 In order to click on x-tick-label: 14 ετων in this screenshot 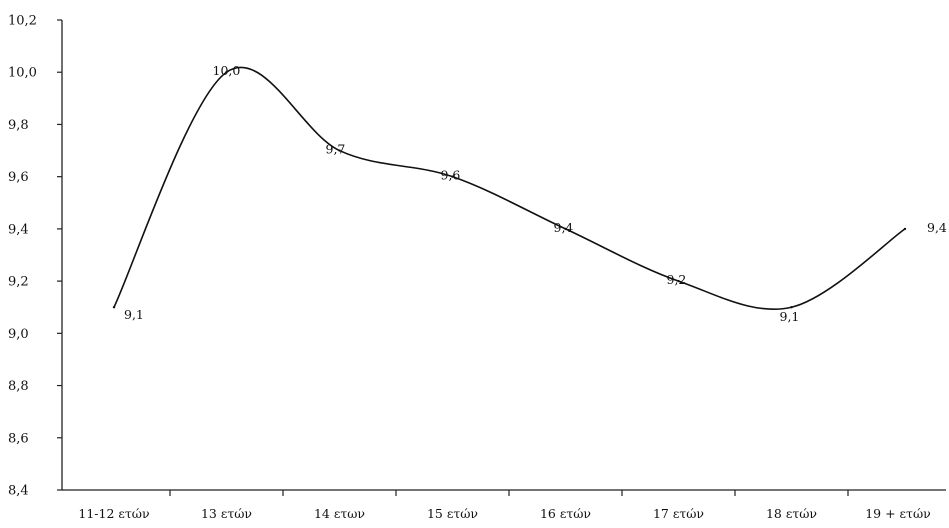, I will do `click(339, 513)`.